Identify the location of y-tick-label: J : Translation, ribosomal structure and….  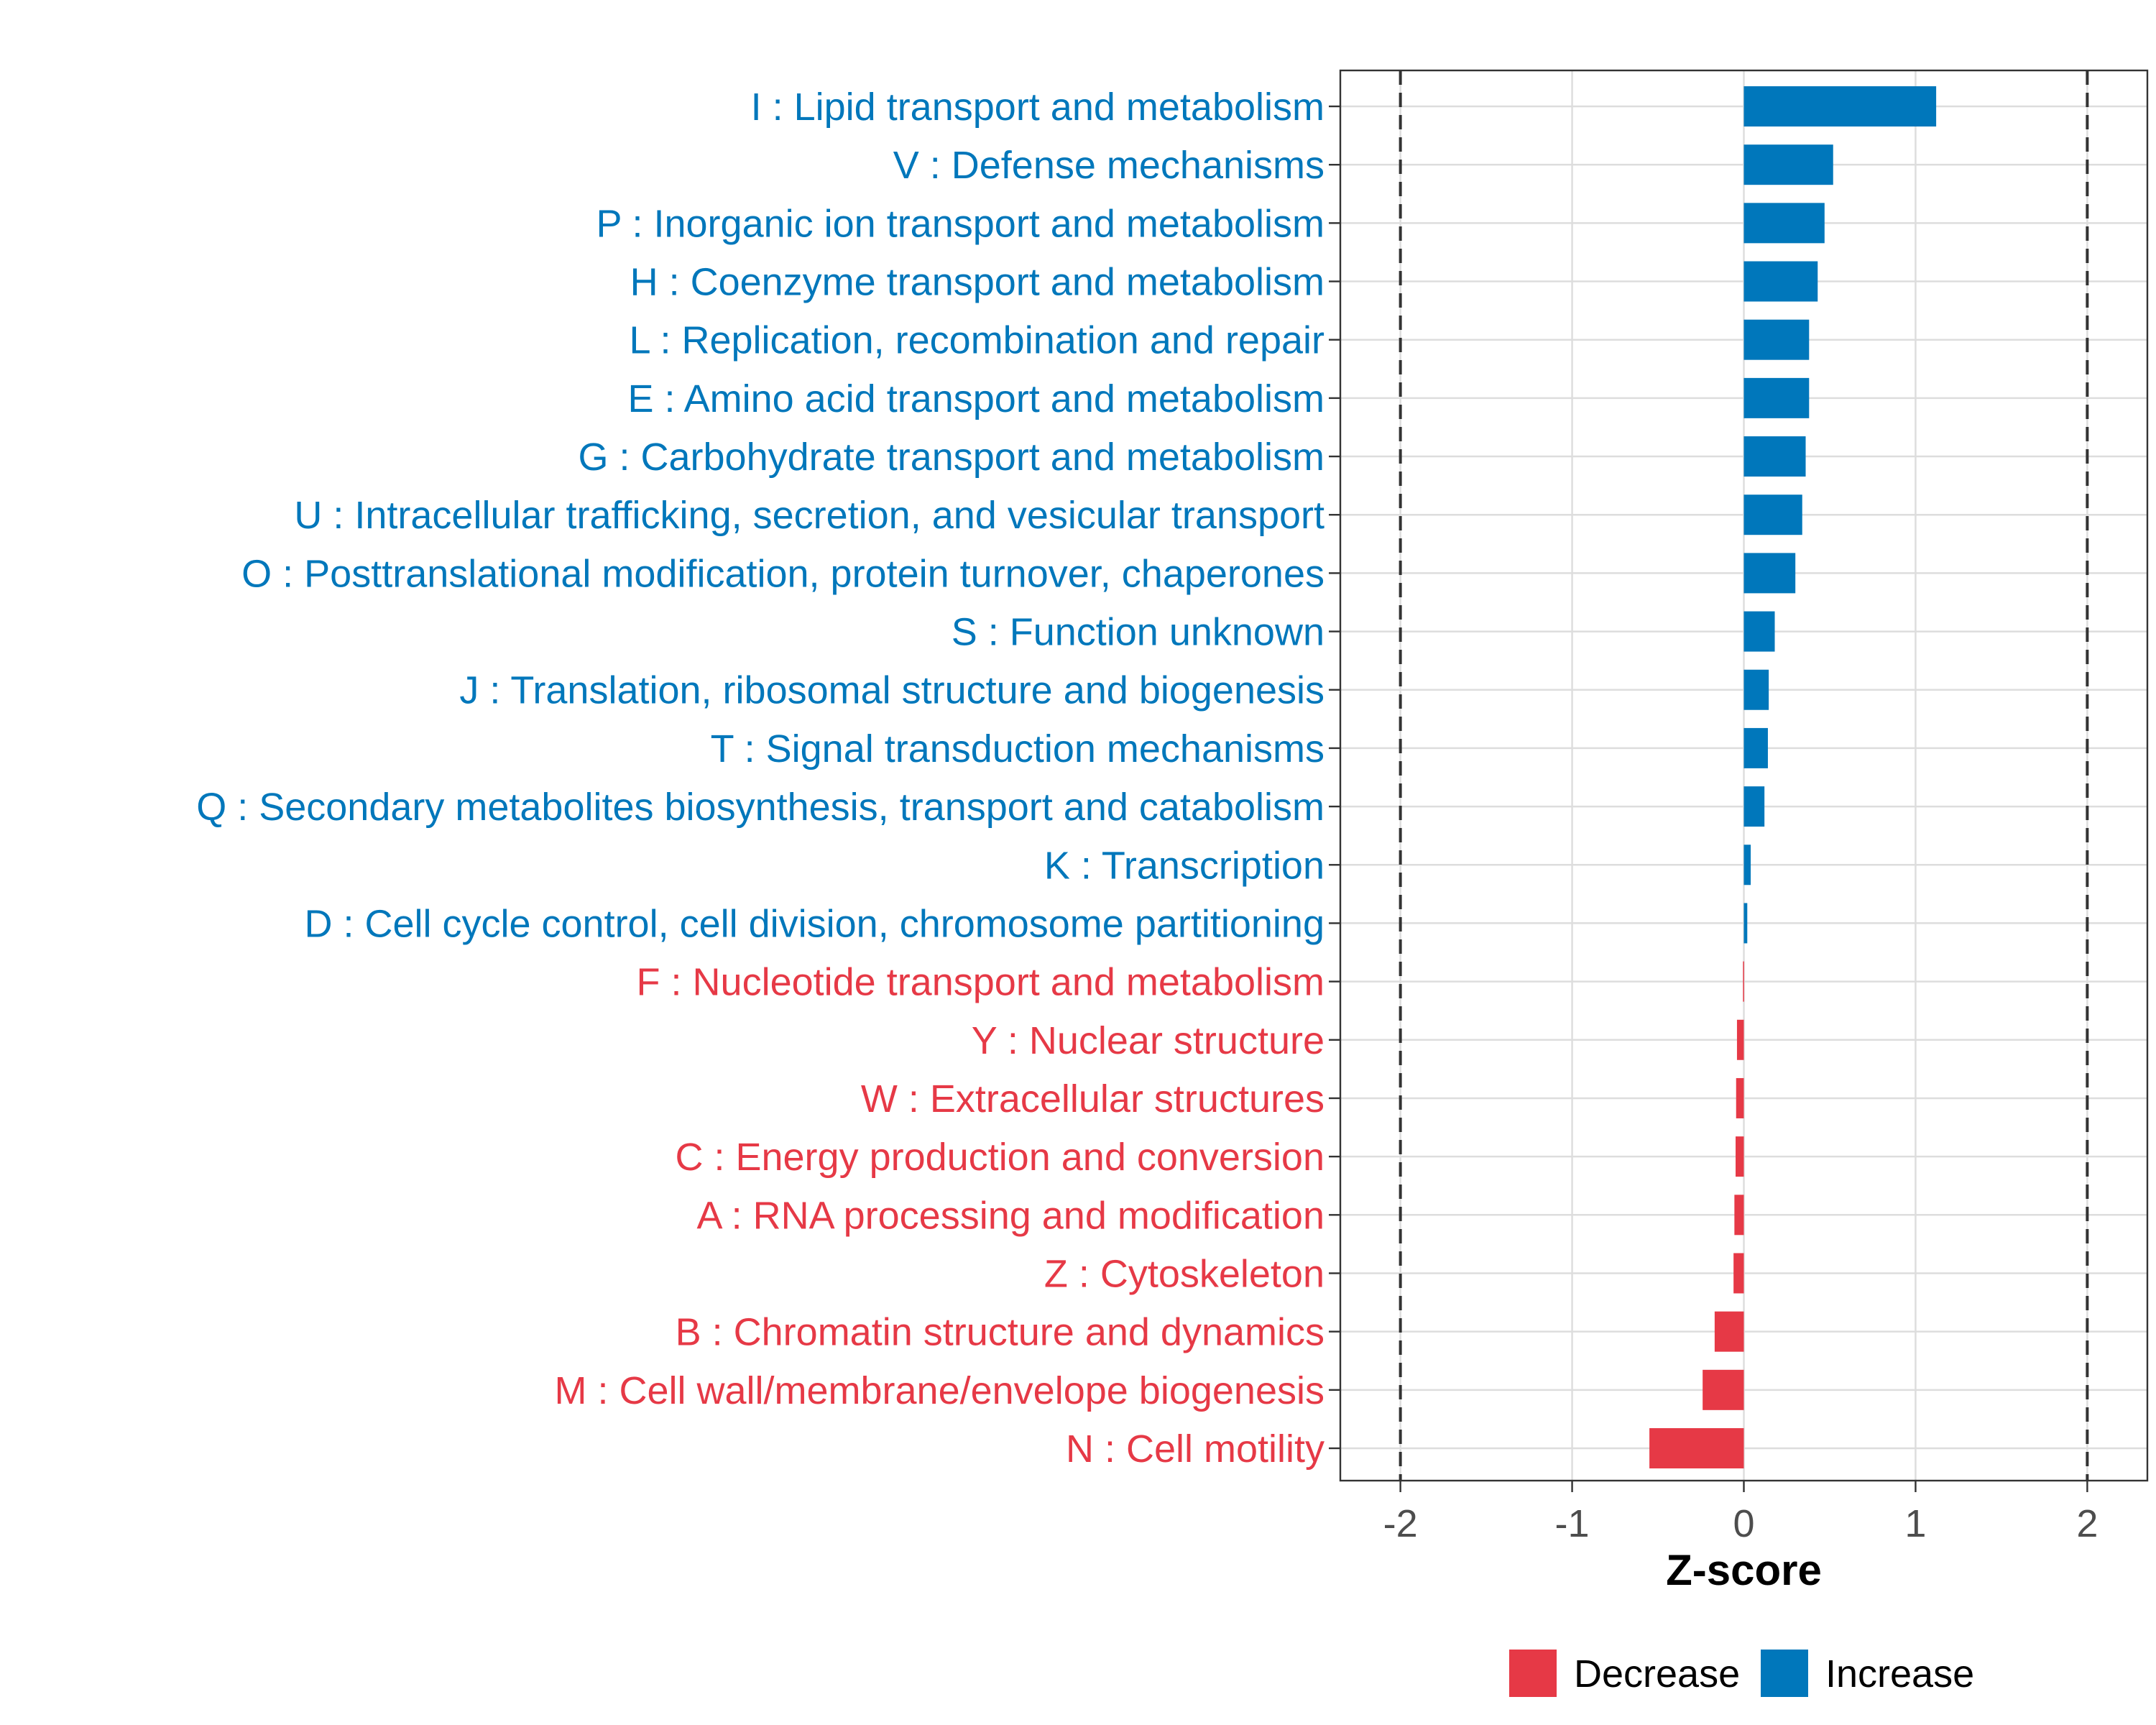
(892, 690).